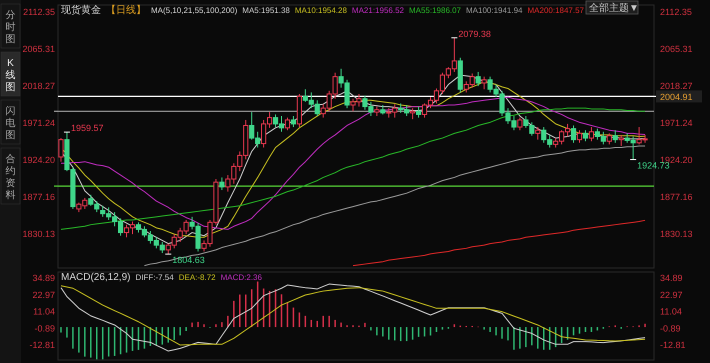 This screenshot has height=363, width=710. I want to click on text: DEA:-8.72, so click(197, 277).